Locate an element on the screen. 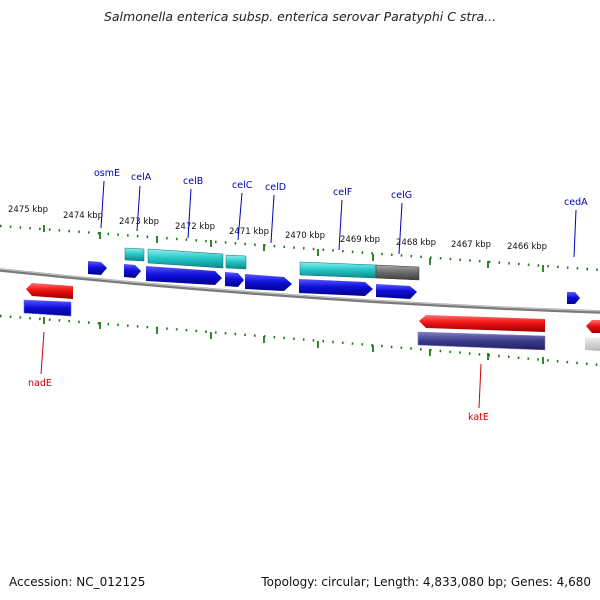 The width and height of the screenshot is (600, 600). cds-feature-celA is located at coordinates (134, 254).